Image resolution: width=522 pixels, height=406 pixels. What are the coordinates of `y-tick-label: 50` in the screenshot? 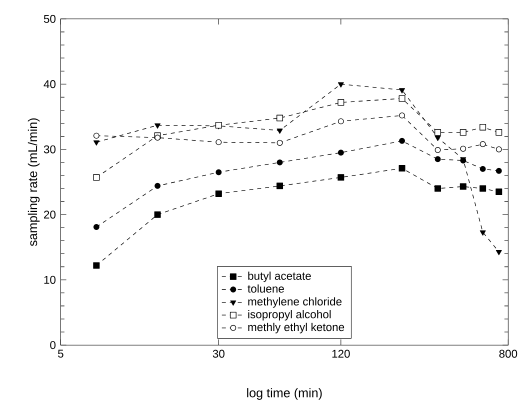 It's located at (50, 19).